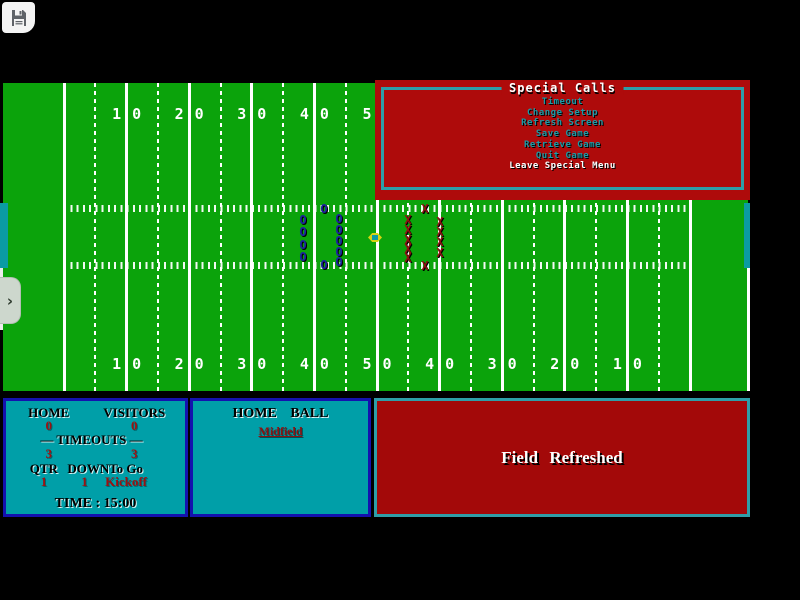 This screenshot has width=800, height=600. What do you see at coordinates (562, 123) in the screenshot?
I see `menu-item-refresh-screen: Refresh Screen` at bounding box center [562, 123].